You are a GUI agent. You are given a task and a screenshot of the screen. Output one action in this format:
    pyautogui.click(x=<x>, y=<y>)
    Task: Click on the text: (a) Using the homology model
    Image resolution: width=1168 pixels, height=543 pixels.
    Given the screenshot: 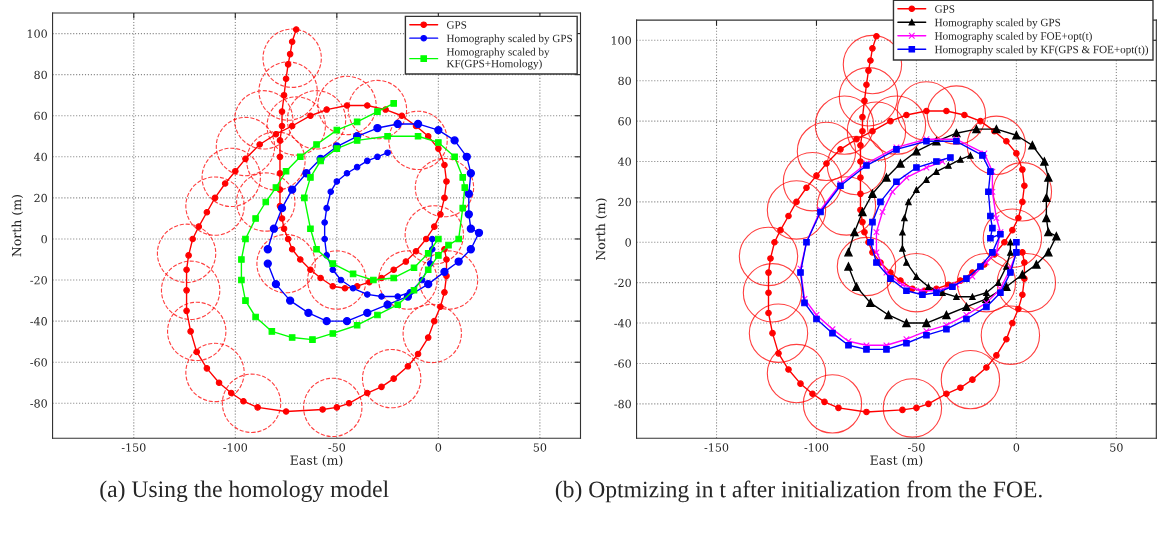 What is the action you would take?
    pyautogui.click(x=244, y=491)
    